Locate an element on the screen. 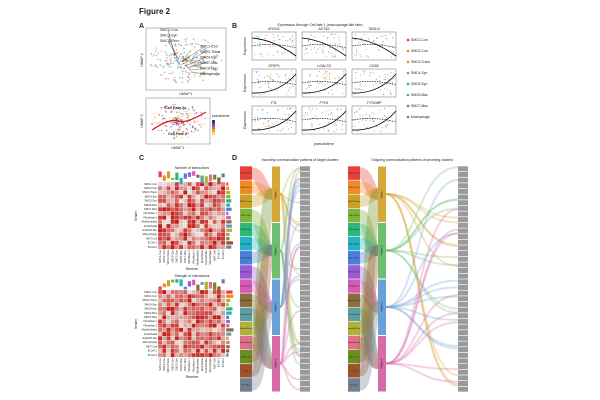 The width and height of the screenshot is (600, 400). row-label: SMC1-Con is located at coordinates (150, 292).